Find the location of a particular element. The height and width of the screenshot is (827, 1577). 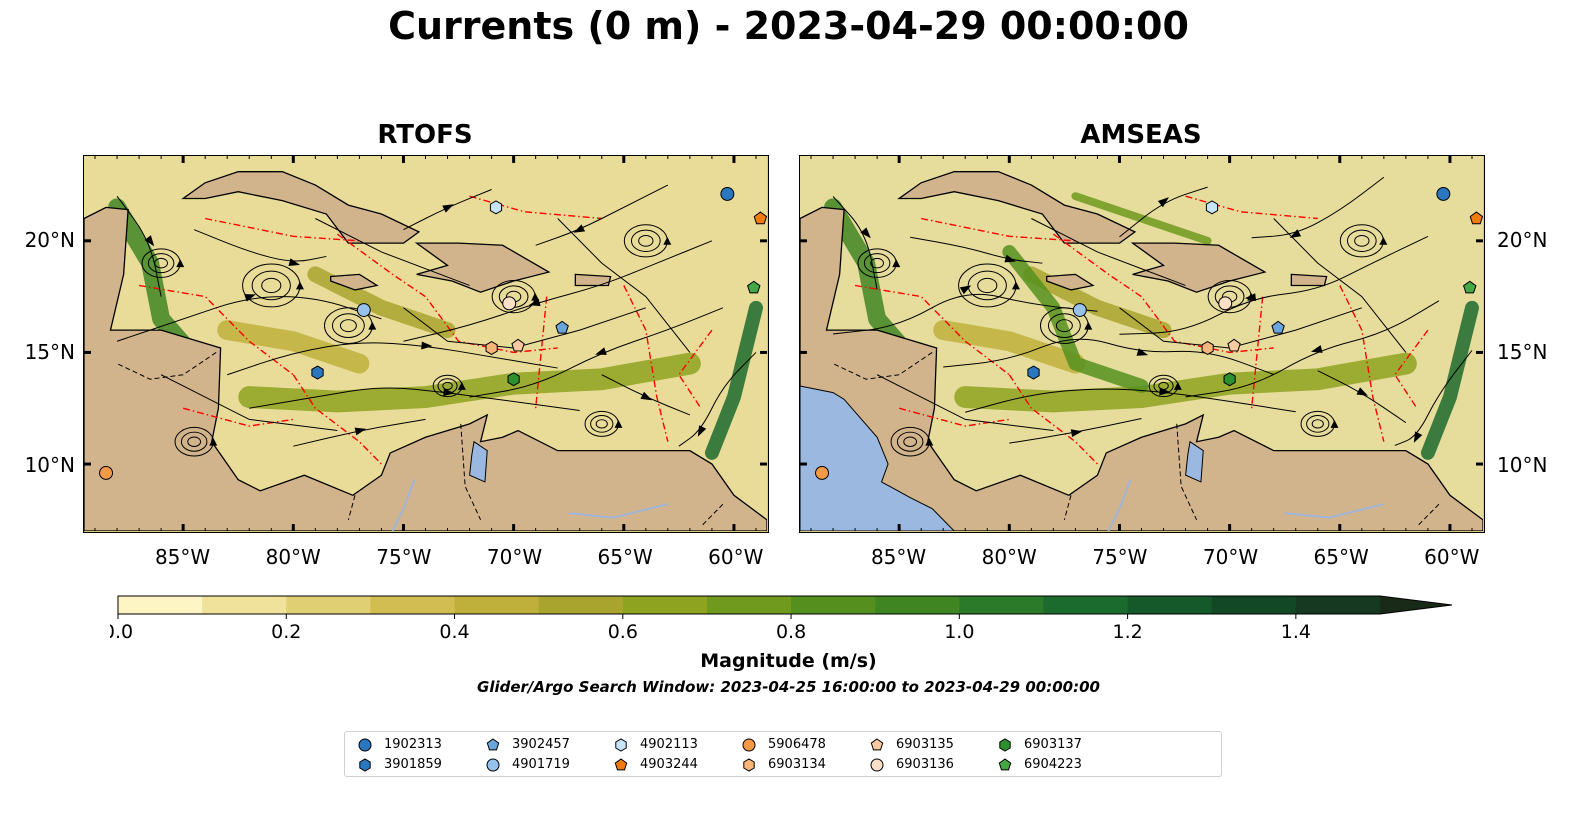

lat-tick-label-right: 10°N is located at coordinates (1522, 464).